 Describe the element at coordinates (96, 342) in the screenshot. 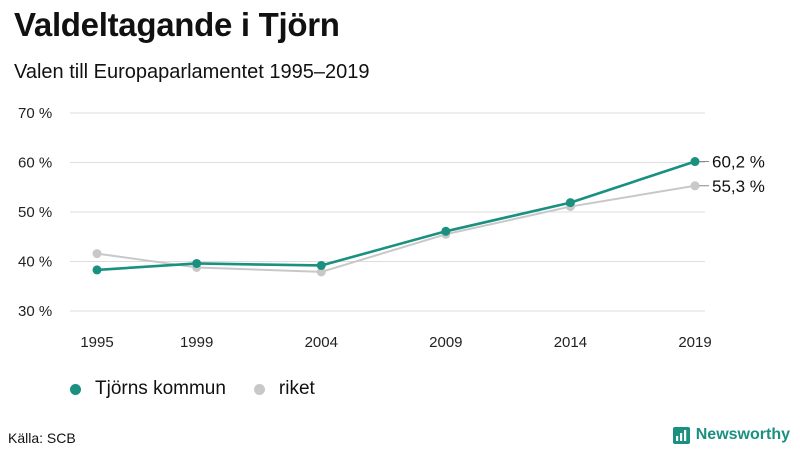

I see `x-tick-label: 1995` at that location.